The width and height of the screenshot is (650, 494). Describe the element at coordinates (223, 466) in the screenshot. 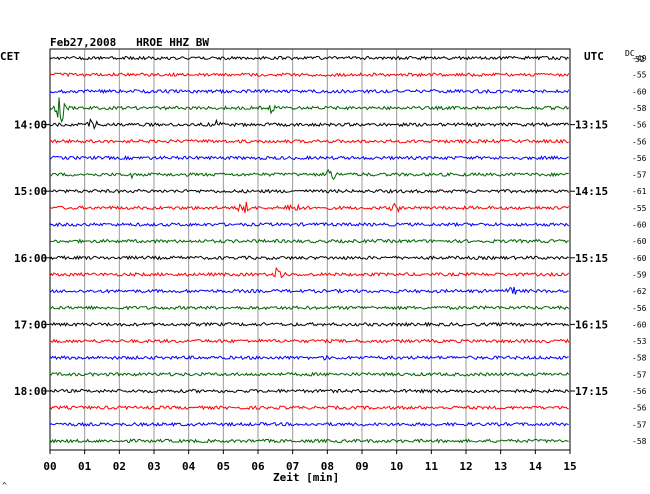

I see `x-tick-label: 05` at that location.